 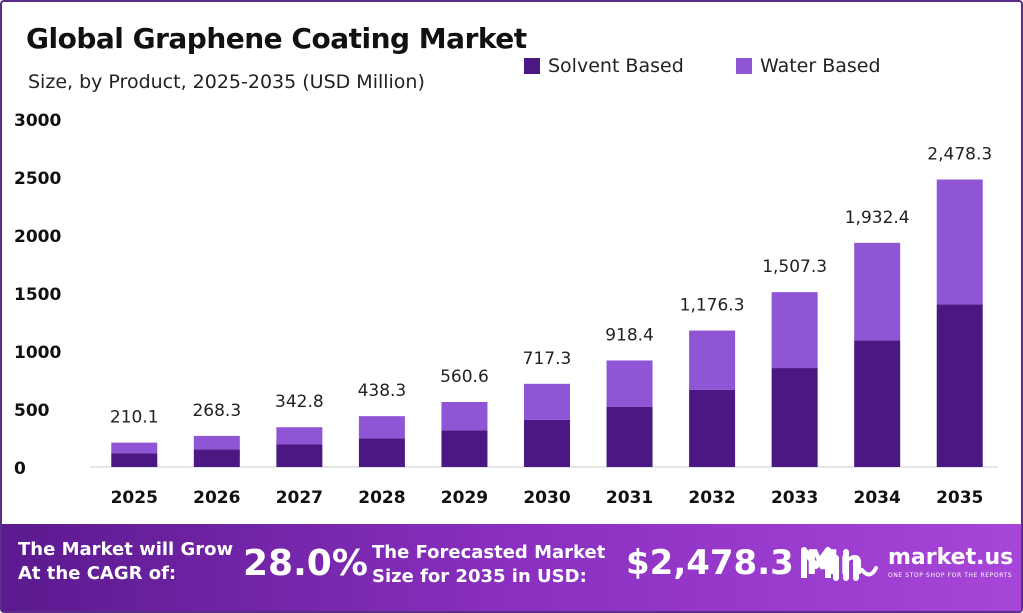 I want to click on data-label-2029: 560.6, so click(x=464, y=377).